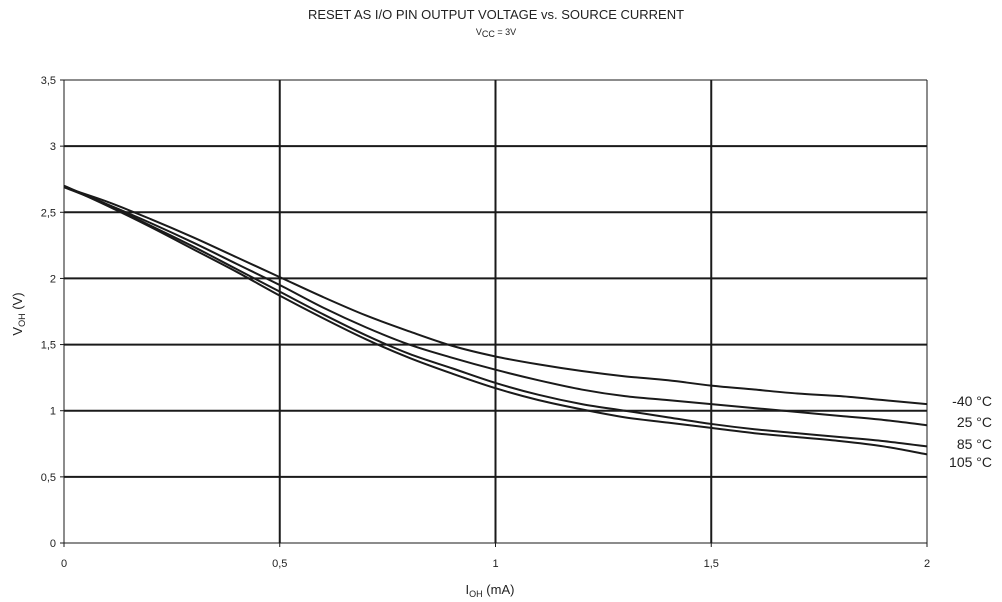 This screenshot has width=1002, height=602. Describe the element at coordinates (476, 594) in the screenshot. I see `xlabel-sub: OH` at that location.